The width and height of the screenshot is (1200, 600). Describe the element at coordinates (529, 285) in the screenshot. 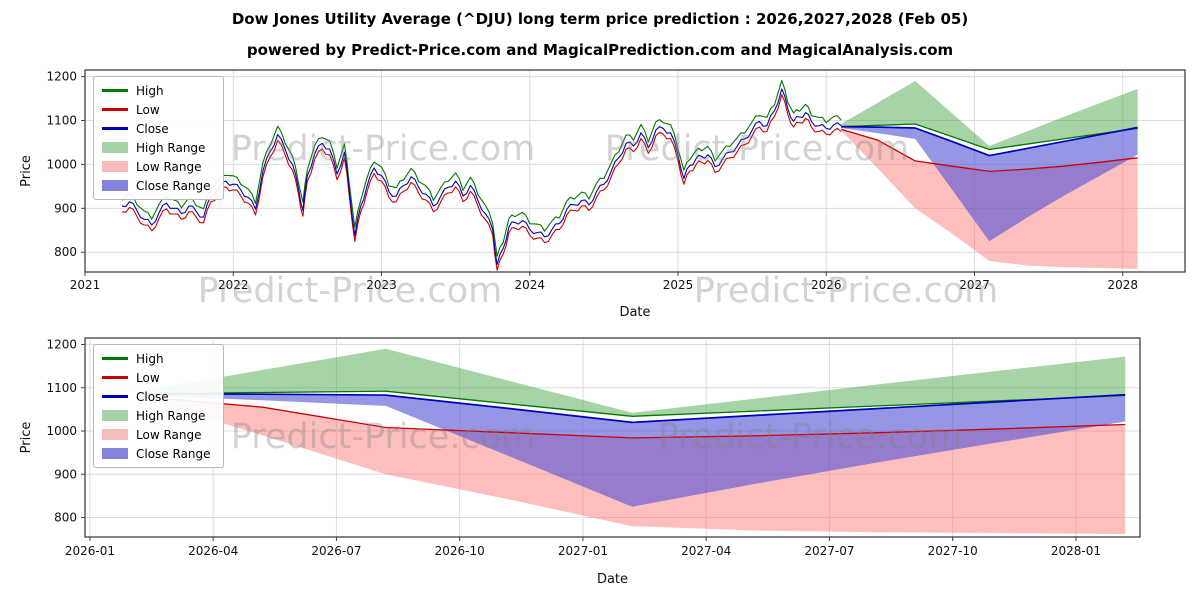

I see `x-tick-label: 2024` at that location.